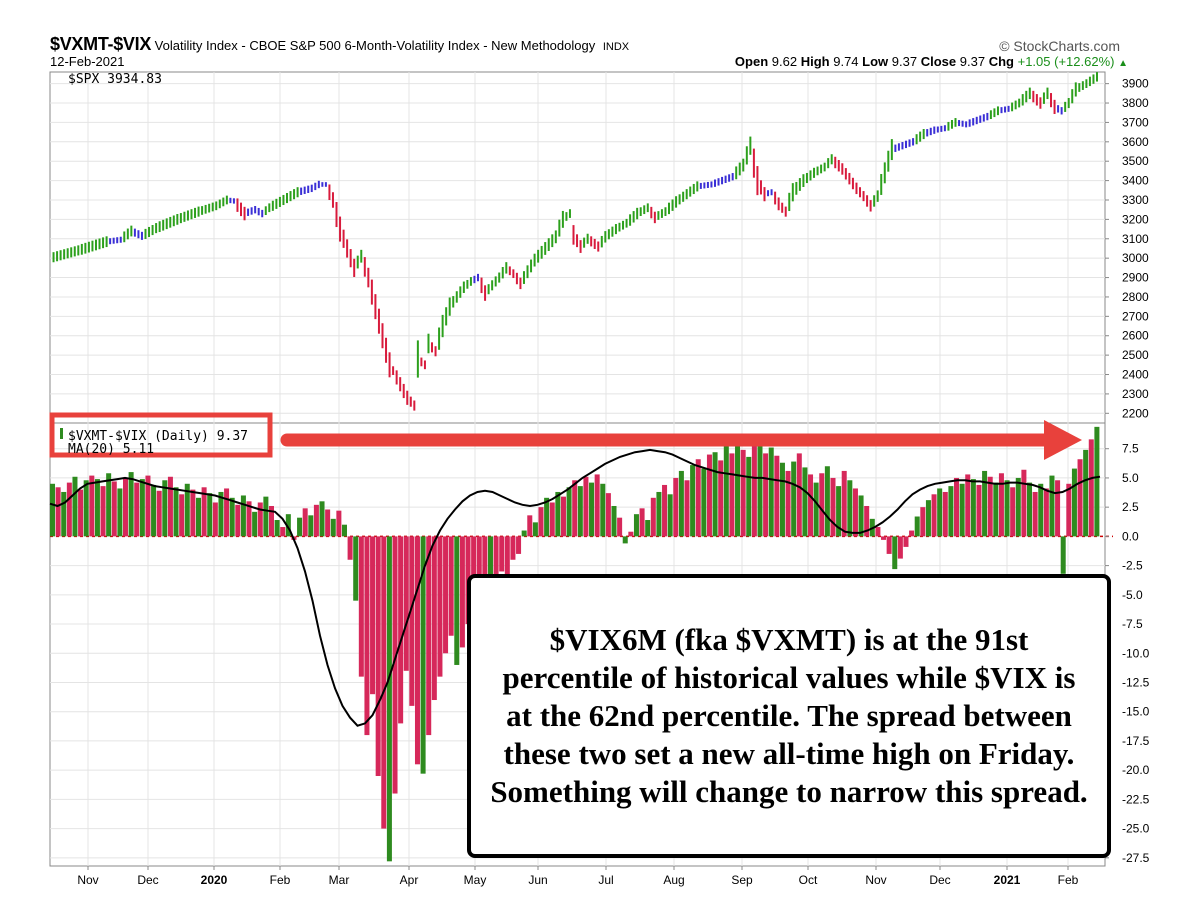 This screenshot has height=924, width=1200. What do you see at coordinates (1123, 63) in the screenshot?
I see `up-arrow-icon: ▲` at bounding box center [1123, 63].